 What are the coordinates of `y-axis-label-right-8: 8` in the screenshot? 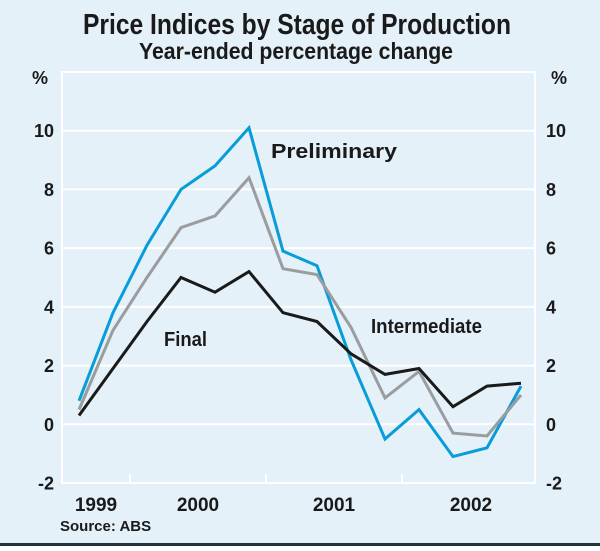 It's located at (551, 190).